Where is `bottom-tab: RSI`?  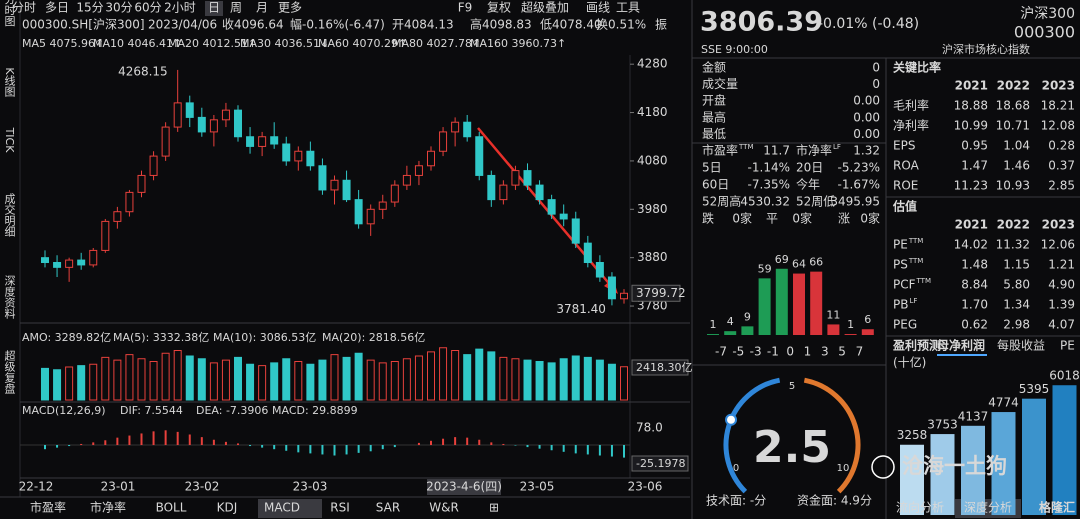
bottom-tab: RSI is located at coordinates (340, 508).